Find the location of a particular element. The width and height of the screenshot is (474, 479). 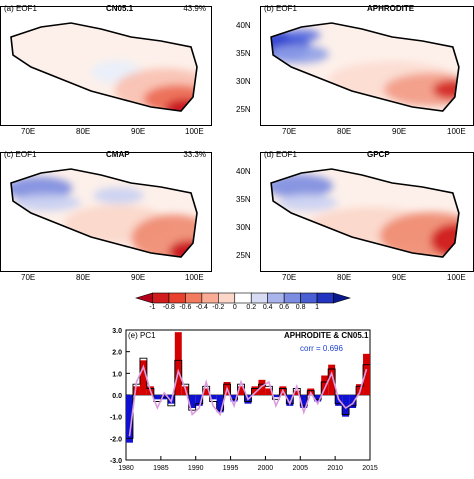

lat-tick-label: 40N is located at coordinates (243, 171).